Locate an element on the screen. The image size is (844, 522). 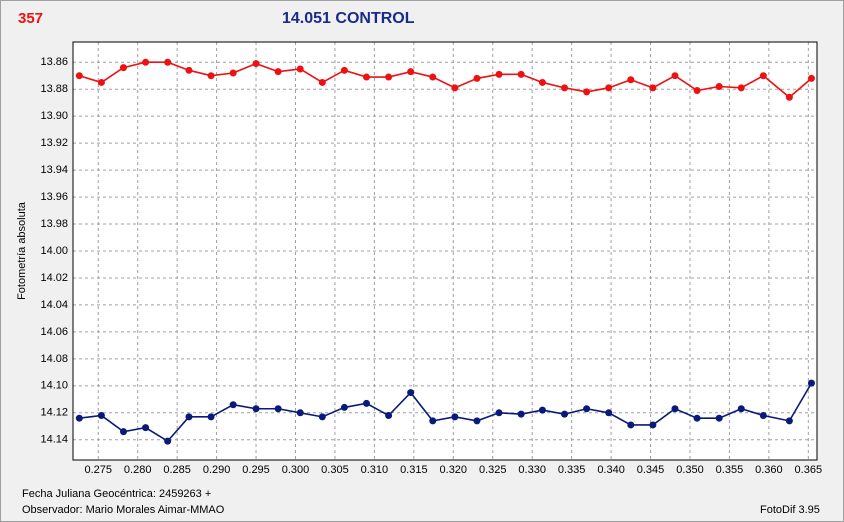
y-tick-label: 14.08 is located at coordinates (54, 359).